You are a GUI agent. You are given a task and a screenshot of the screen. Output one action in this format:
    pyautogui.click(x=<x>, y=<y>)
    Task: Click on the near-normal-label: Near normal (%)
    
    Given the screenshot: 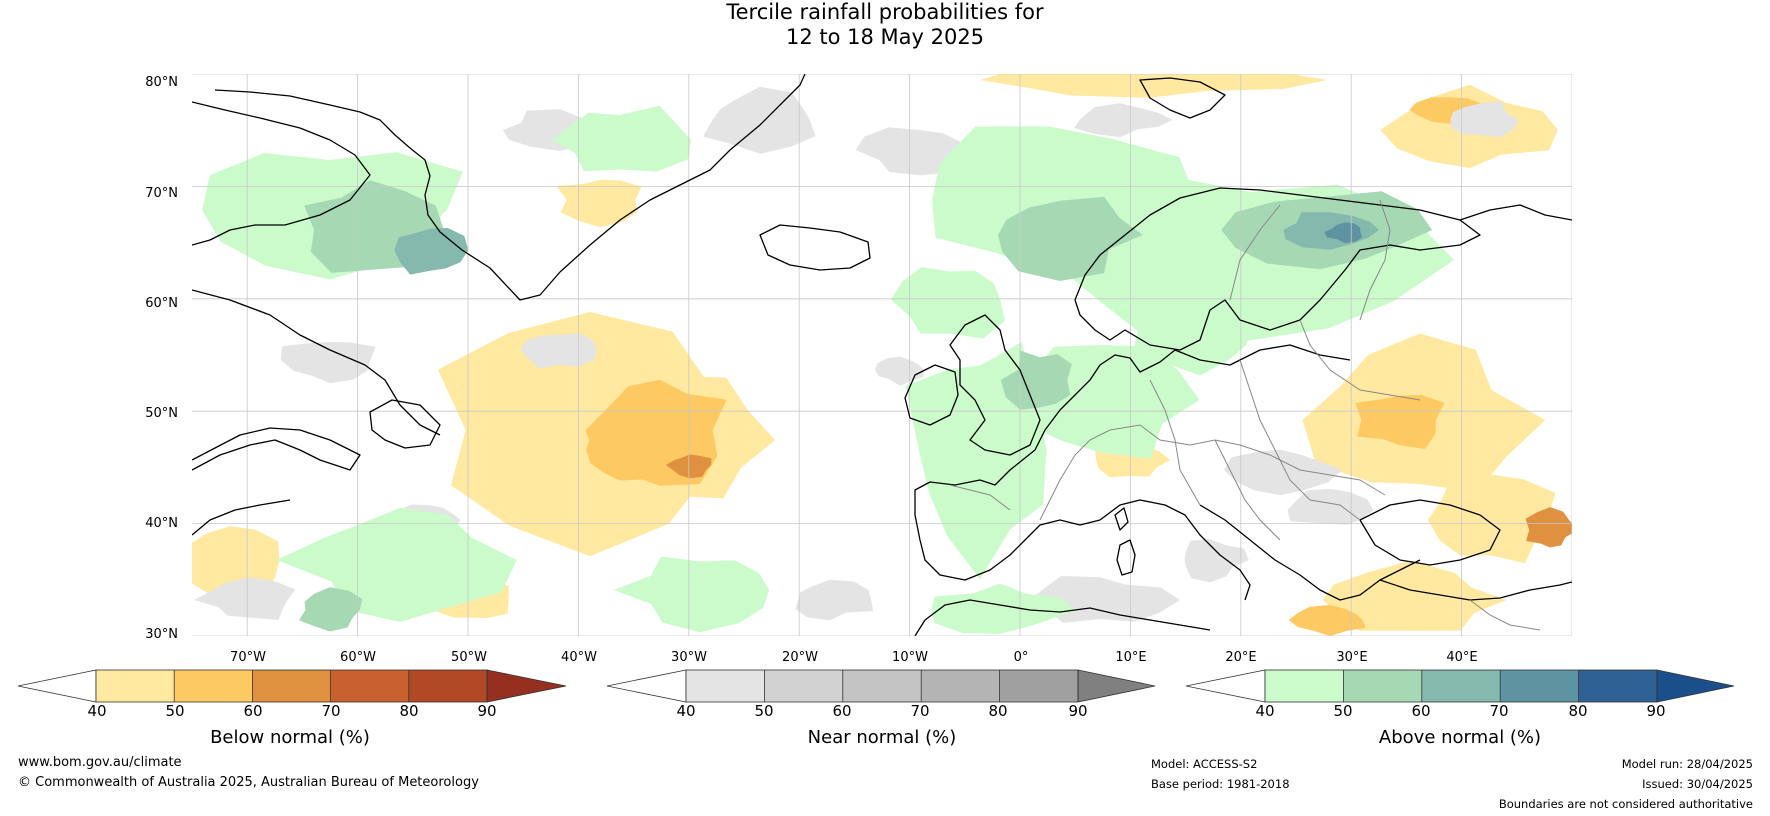 What is the action you would take?
    pyautogui.click(x=882, y=737)
    